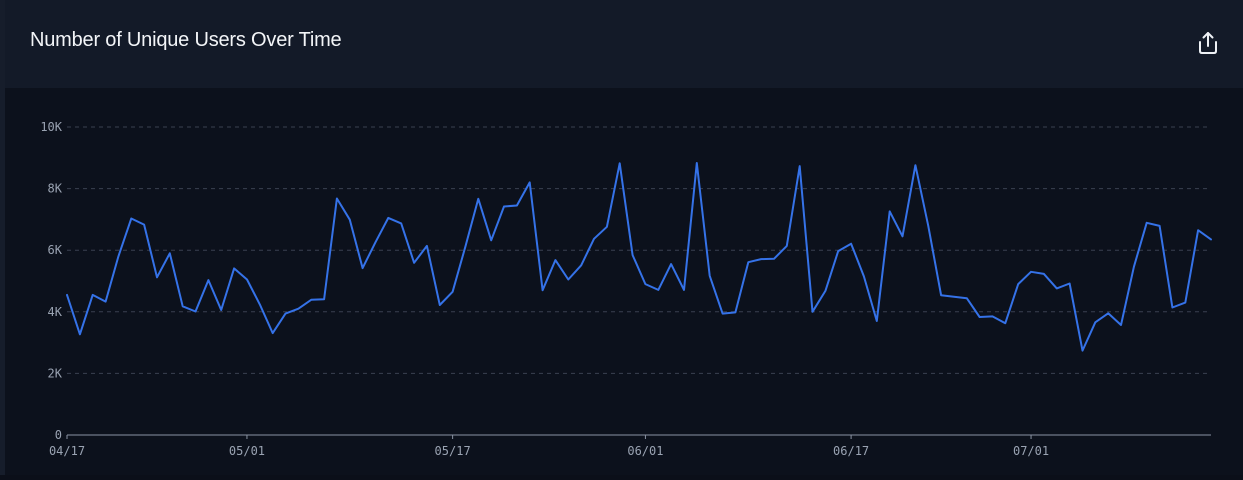 This screenshot has height=480, width=1243. Describe the element at coordinates (55, 189) in the screenshot. I see `y-tick-label: 8K` at that location.